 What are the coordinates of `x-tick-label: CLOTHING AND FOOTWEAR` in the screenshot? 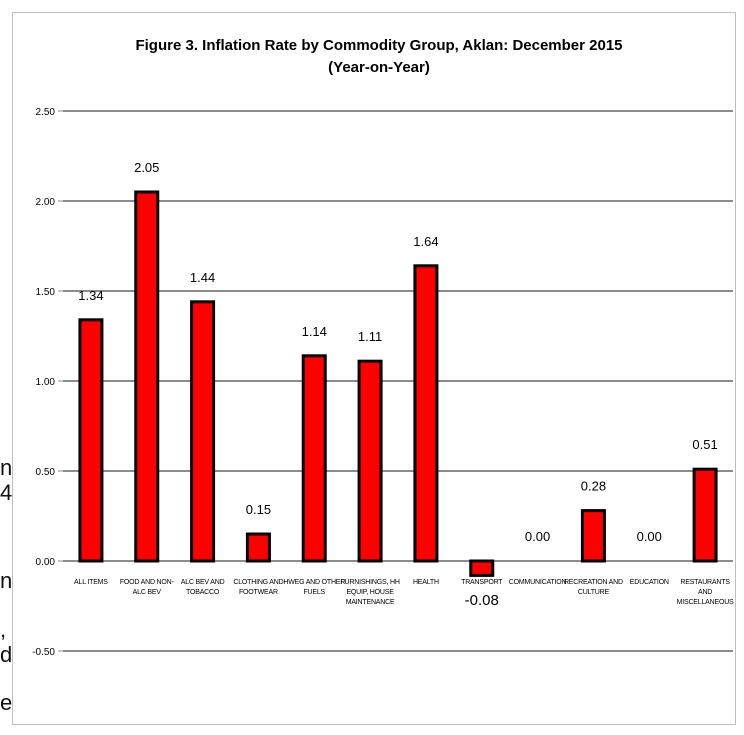 It's located at (258, 587).